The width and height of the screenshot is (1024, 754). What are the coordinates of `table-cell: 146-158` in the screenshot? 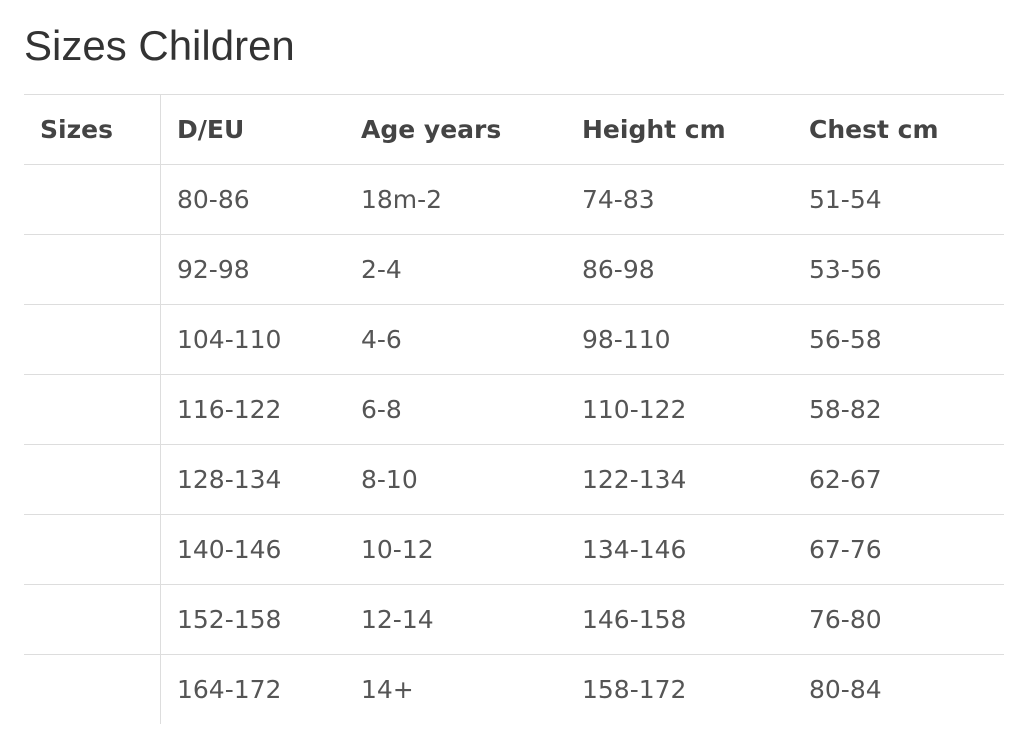 It's located at (634, 619).